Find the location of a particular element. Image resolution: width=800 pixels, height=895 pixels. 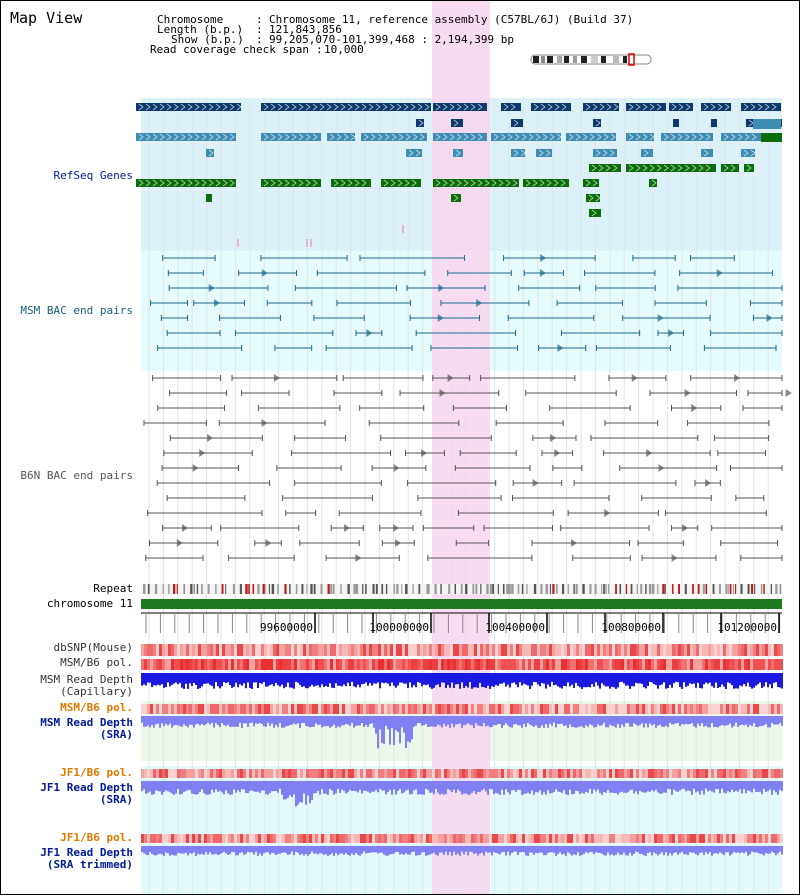

track-label-msm-bac: MSM BAC end pairs is located at coordinates (76, 310).